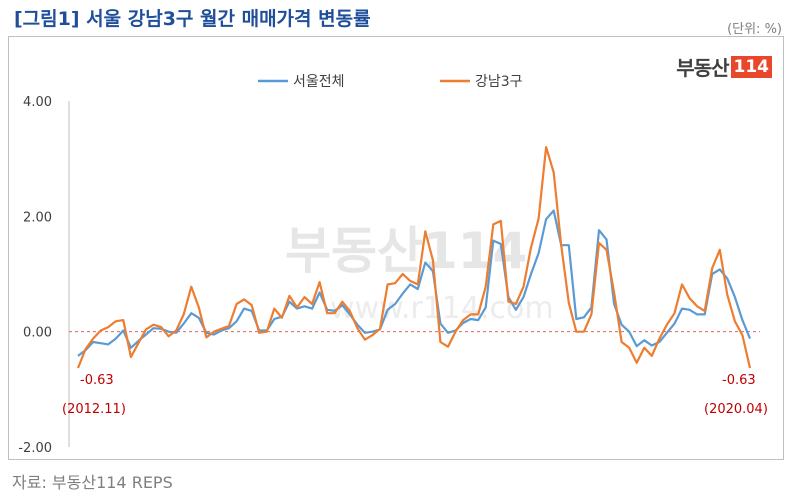 The width and height of the screenshot is (794, 493). Describe the element at coordinates (192, 19) in the screenshot. I see `chart-title: [그림1] 서울 강남3구 월간 매매가격 변동률` at that location.